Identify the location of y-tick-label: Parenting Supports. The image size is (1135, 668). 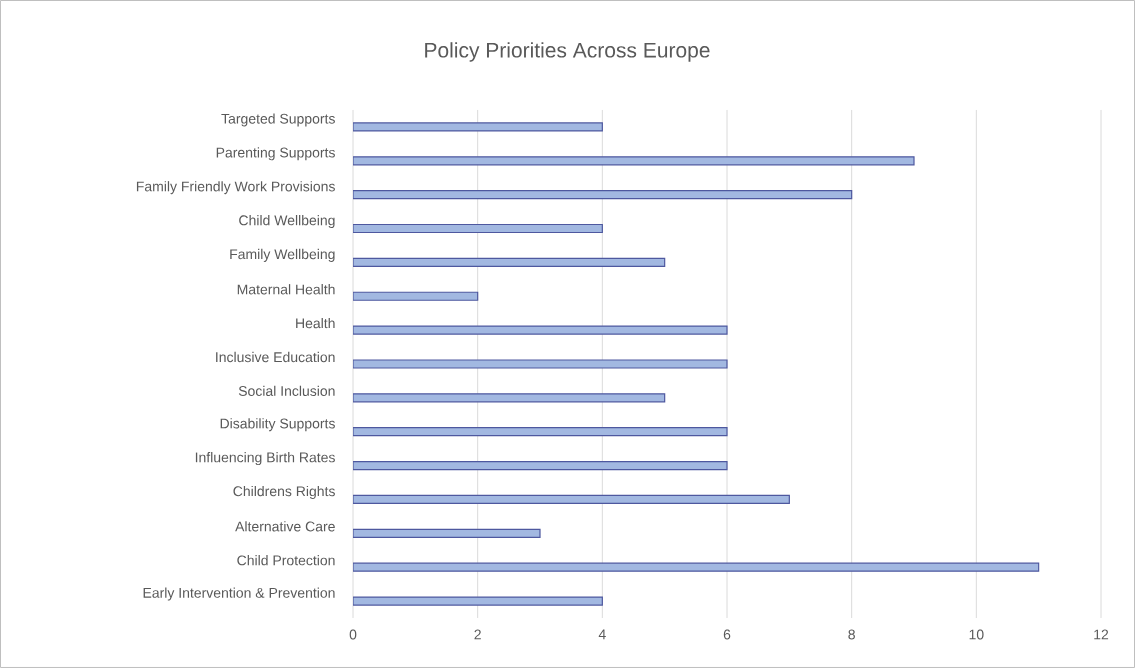
(275, 154).